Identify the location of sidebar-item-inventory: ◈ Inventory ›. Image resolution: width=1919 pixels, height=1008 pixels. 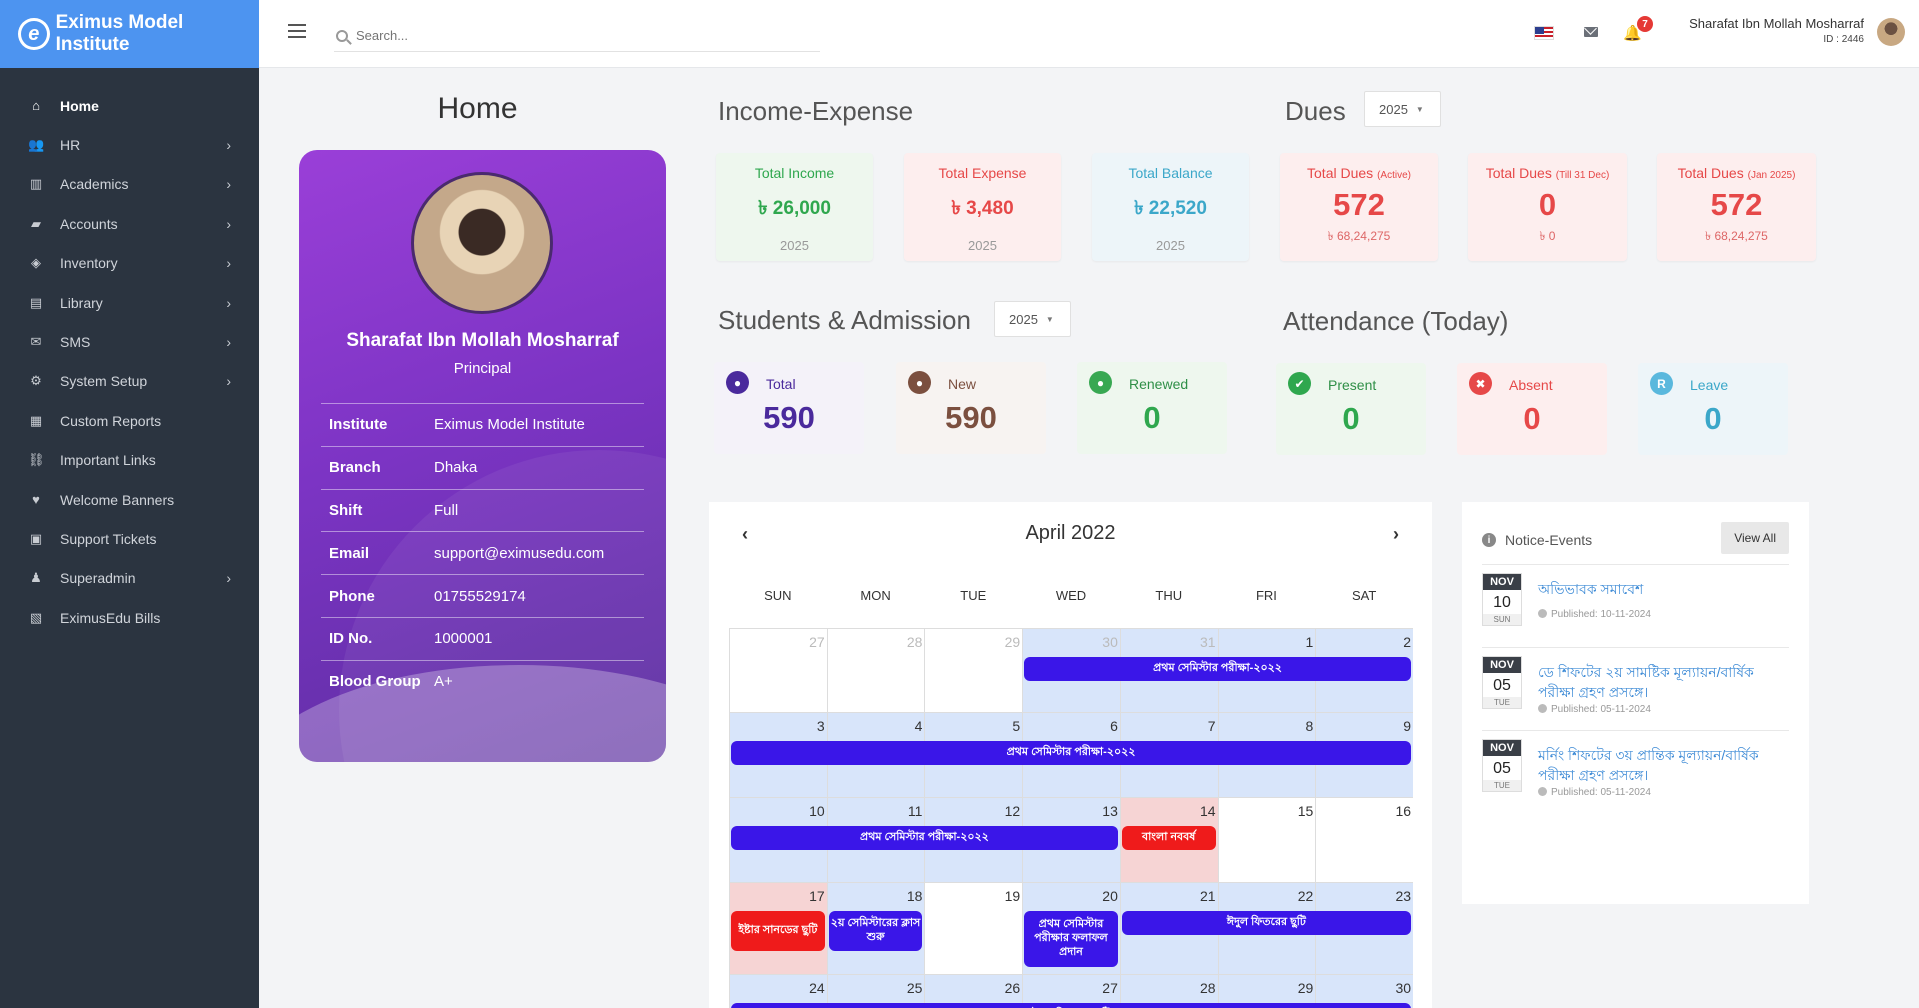
(129, 263).